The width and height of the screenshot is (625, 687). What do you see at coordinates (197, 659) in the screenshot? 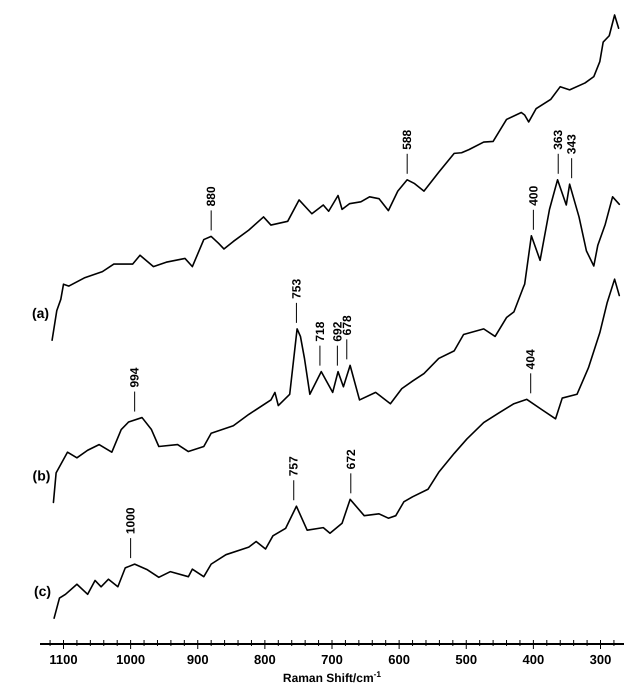
I see `x-tick-label: 900` at bounding box center [197, 659].